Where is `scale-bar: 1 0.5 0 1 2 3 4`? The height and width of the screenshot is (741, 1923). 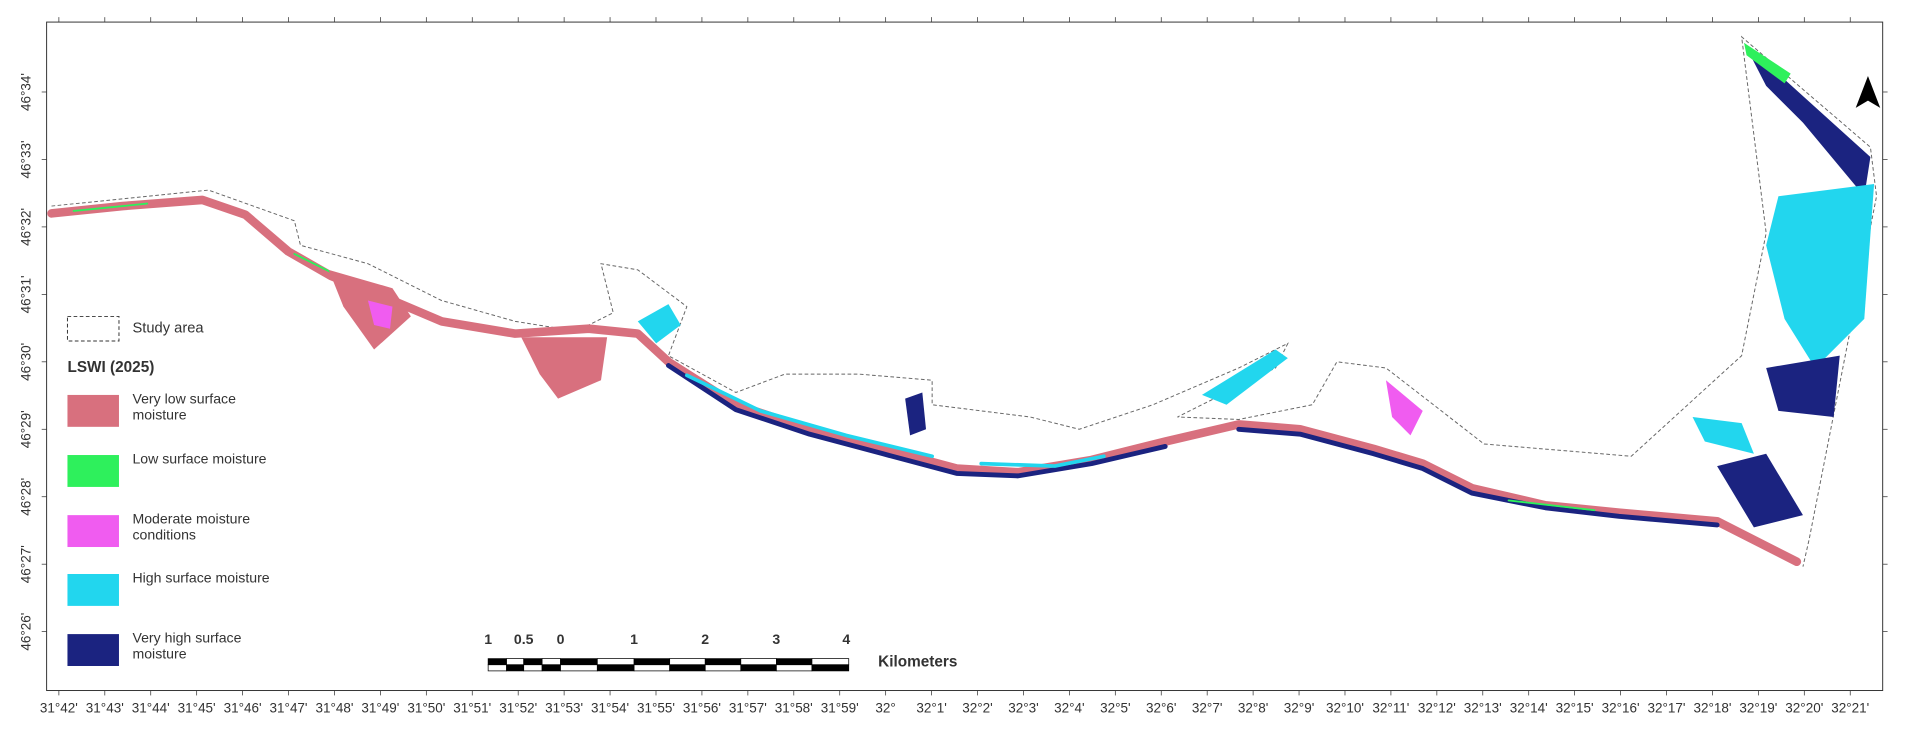
scale-bar: 1 0.5 0 1 2 3 4 is located at coordinates (667, 651).